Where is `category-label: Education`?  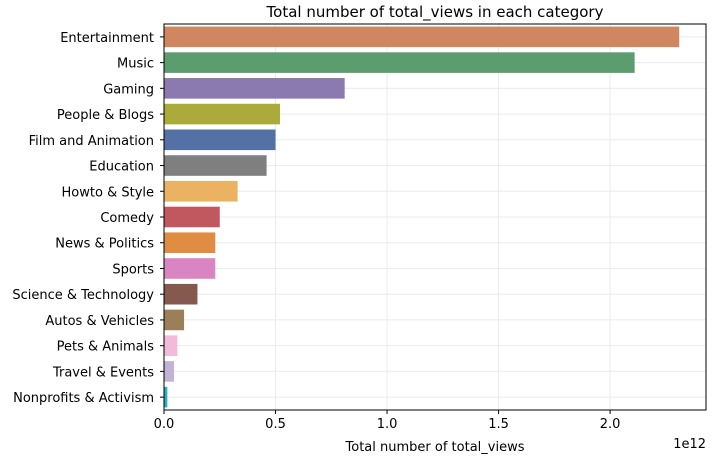 category-label: Education is located at coordinates (121, 167).